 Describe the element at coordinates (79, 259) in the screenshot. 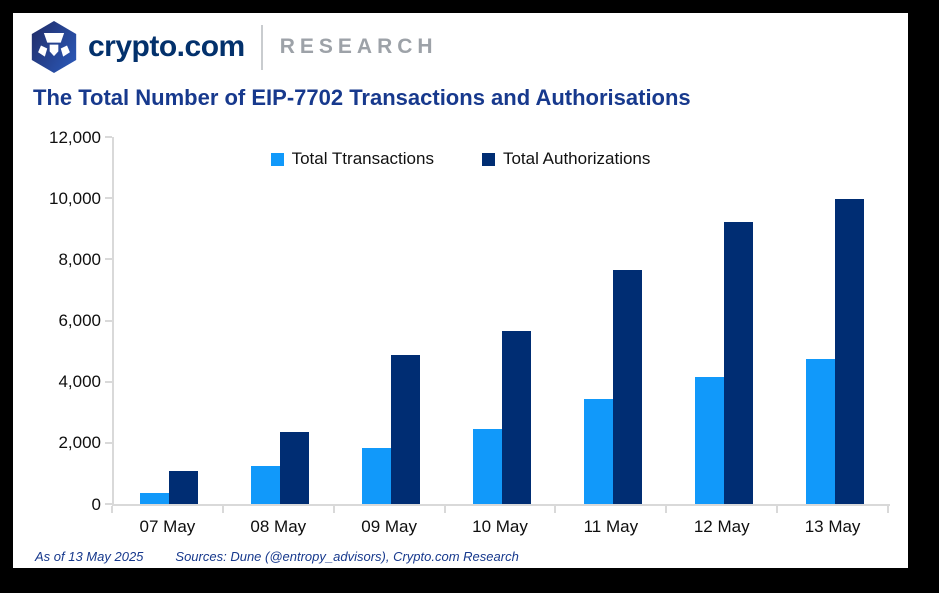

I see `y-axis-label: 8,000` at that location.